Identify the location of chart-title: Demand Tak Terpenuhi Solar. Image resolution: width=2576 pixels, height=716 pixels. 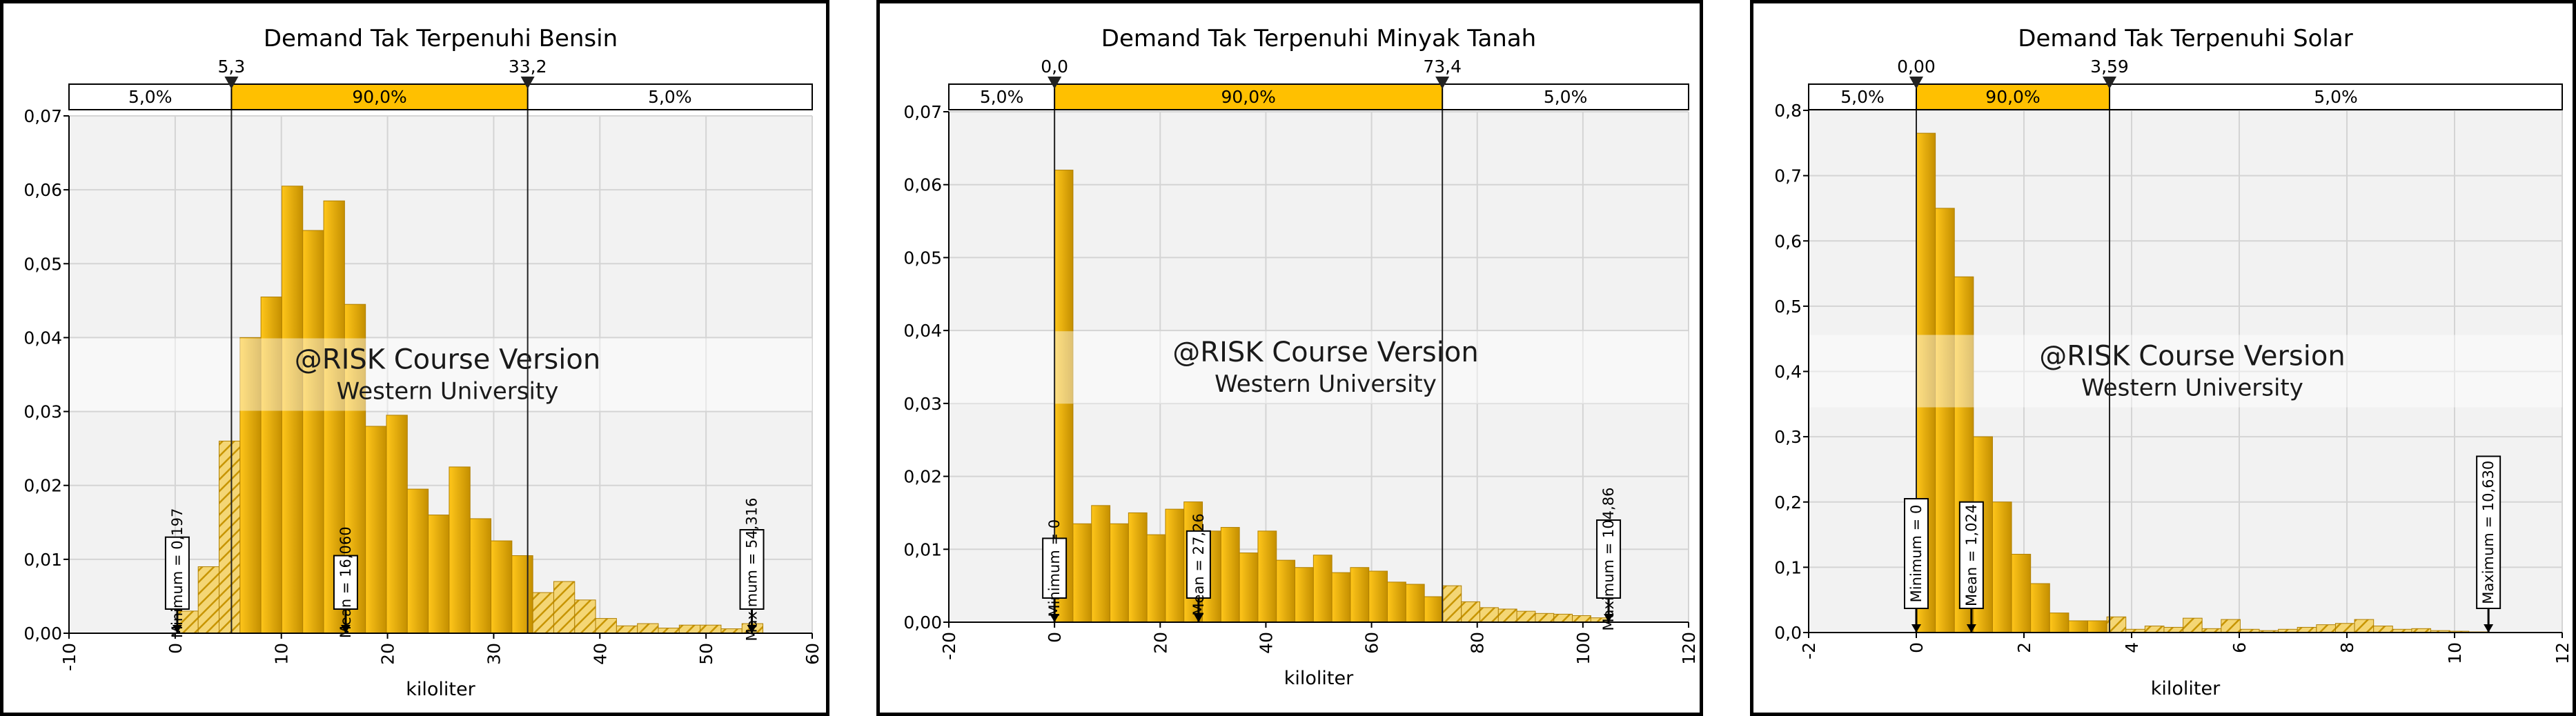
(2185, 38).